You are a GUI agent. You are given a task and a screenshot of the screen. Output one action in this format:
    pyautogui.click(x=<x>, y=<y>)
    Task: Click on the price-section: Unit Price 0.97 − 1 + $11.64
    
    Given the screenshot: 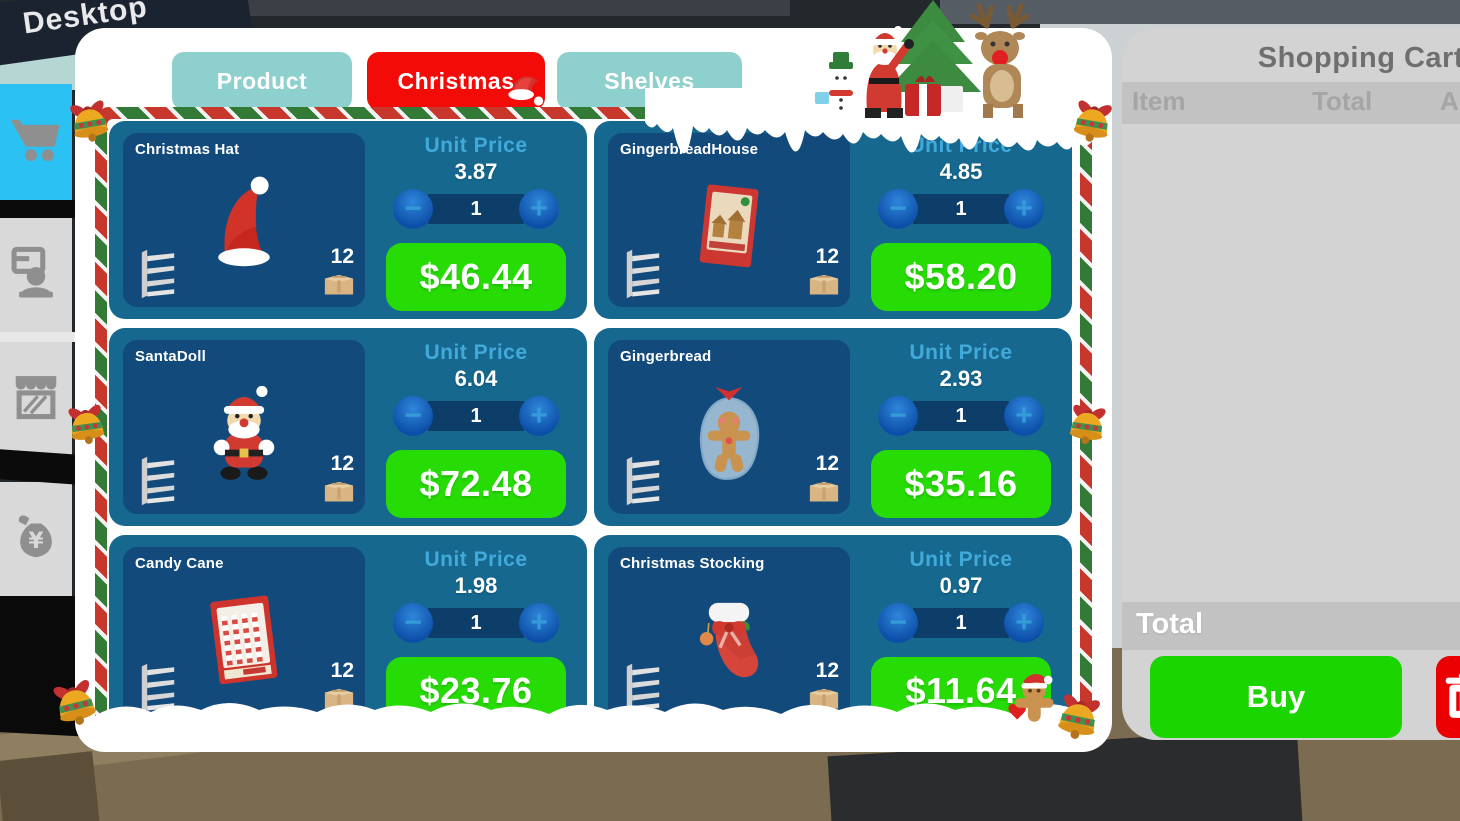 What is the action you would take?
    pyautogui.click(x=961, y=630)
    